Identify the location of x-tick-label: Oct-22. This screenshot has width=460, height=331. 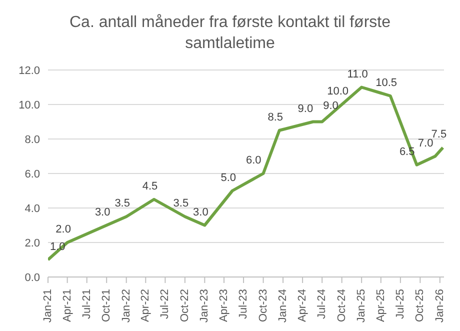
(184, 305).